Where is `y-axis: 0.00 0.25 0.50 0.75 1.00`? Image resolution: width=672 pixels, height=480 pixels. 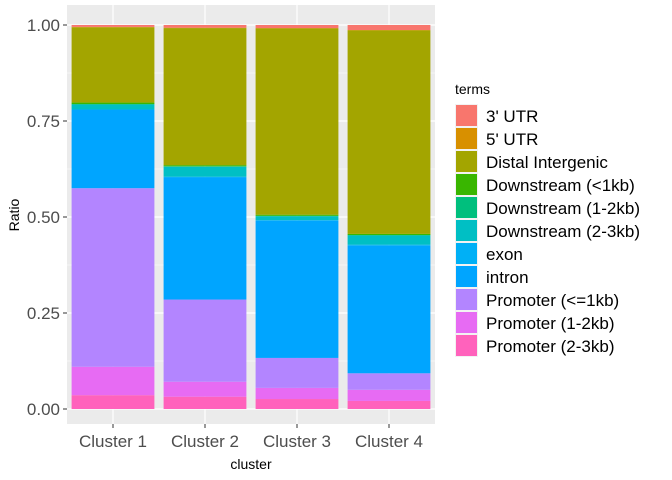
y-axis: 0.00 0.25 0.50 0.75 1.00 is located at coordinates (47, 217).